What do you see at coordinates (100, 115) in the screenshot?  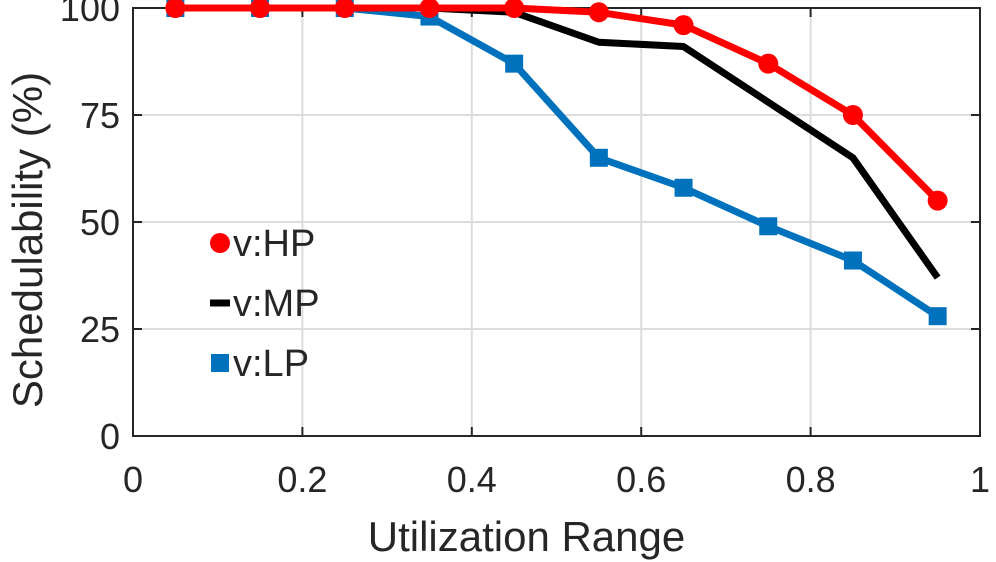 I see `y-tick-label: 75` at bounding box center [100, 115].